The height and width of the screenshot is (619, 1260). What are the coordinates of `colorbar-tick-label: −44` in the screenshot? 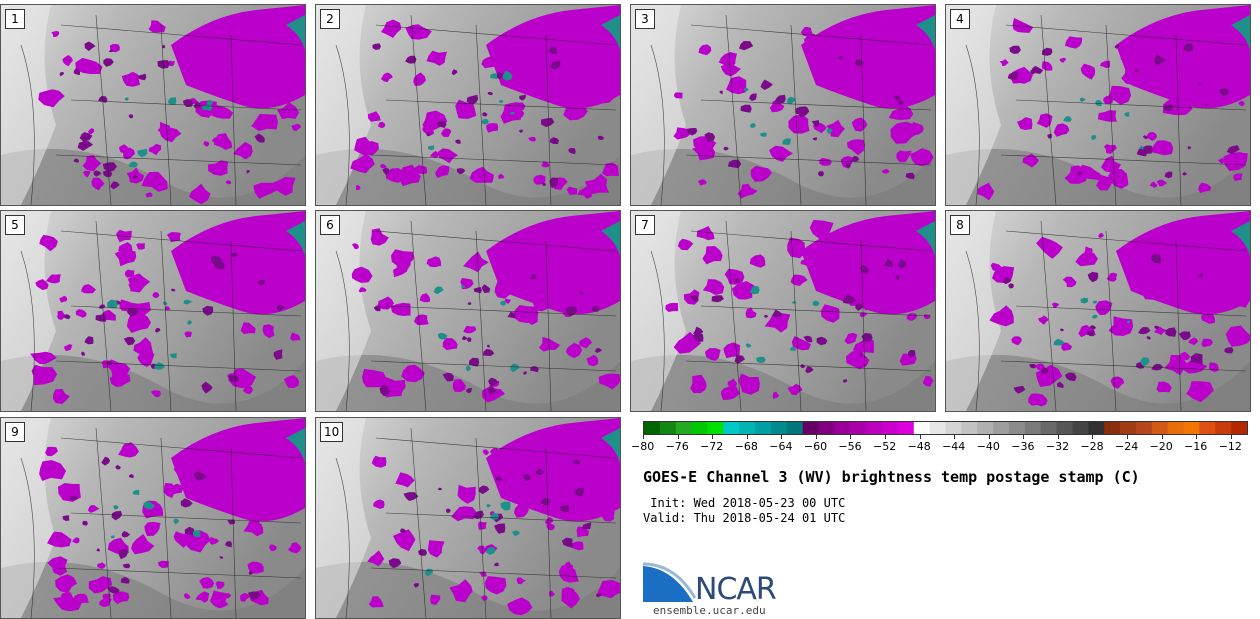 It's located at (954, 446).